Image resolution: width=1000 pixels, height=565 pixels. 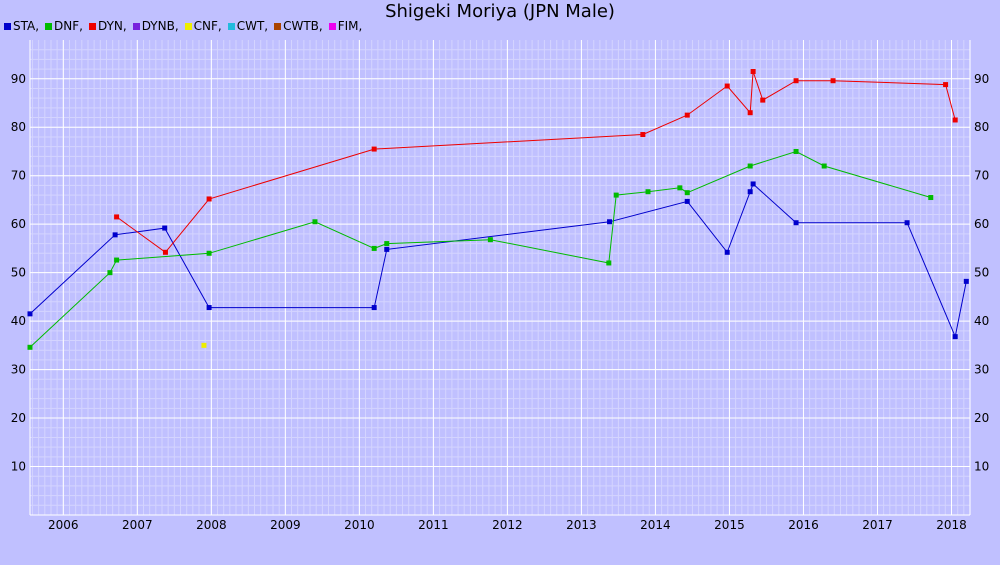 I want to click on y-tick-label-left: 60, so click(x=18, y=224).